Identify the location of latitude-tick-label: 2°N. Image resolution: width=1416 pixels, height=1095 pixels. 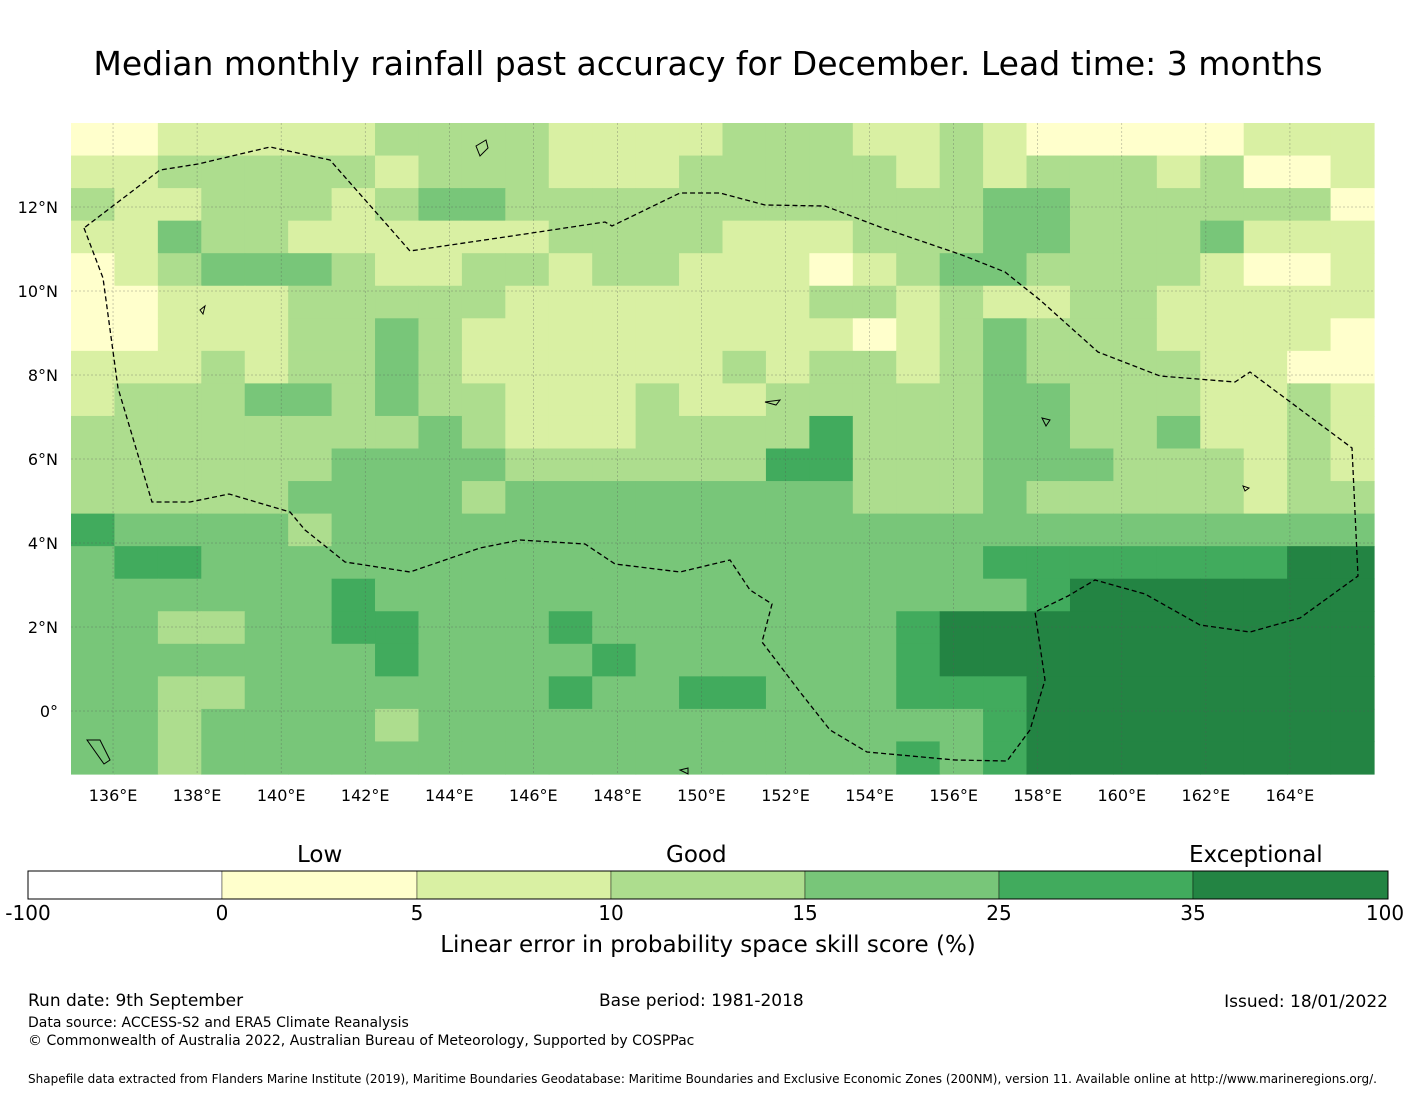
(43, 627).